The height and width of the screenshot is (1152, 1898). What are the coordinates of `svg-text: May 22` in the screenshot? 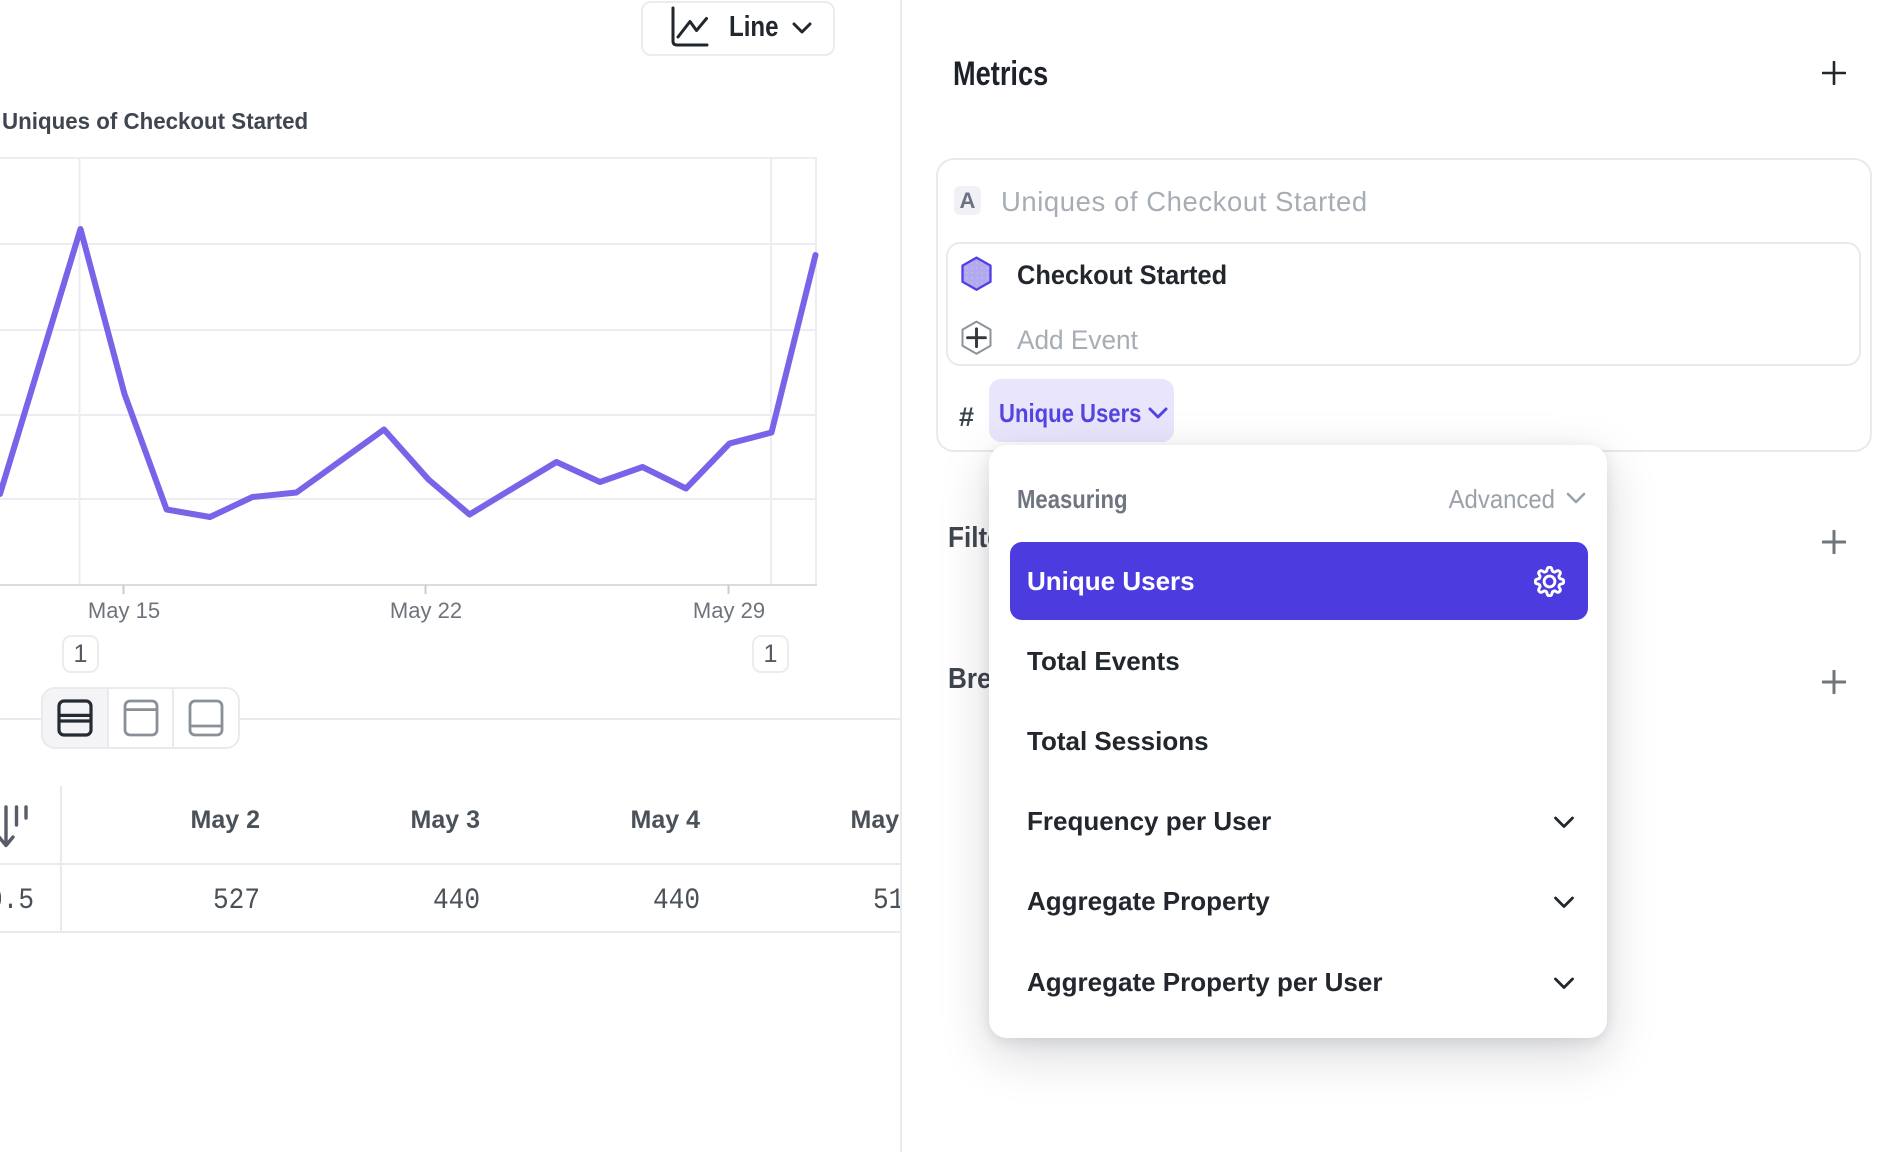 It's located at (426, 610).